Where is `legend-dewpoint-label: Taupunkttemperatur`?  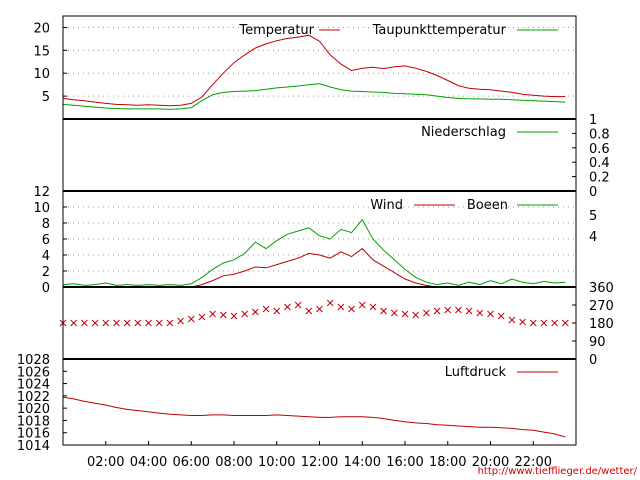 legend-dewpoint-label: Taupunkttemperatur is located at coordinates (439, 30).